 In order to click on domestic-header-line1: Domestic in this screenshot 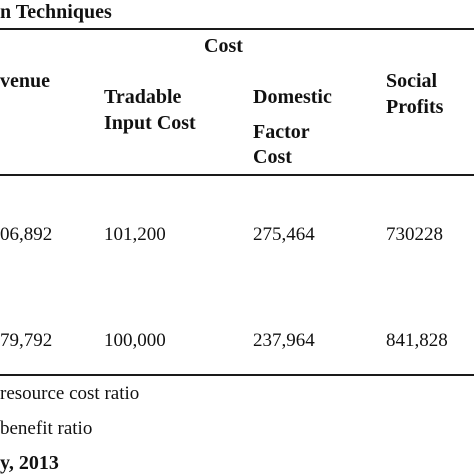, I will do `click(292, 97)`.